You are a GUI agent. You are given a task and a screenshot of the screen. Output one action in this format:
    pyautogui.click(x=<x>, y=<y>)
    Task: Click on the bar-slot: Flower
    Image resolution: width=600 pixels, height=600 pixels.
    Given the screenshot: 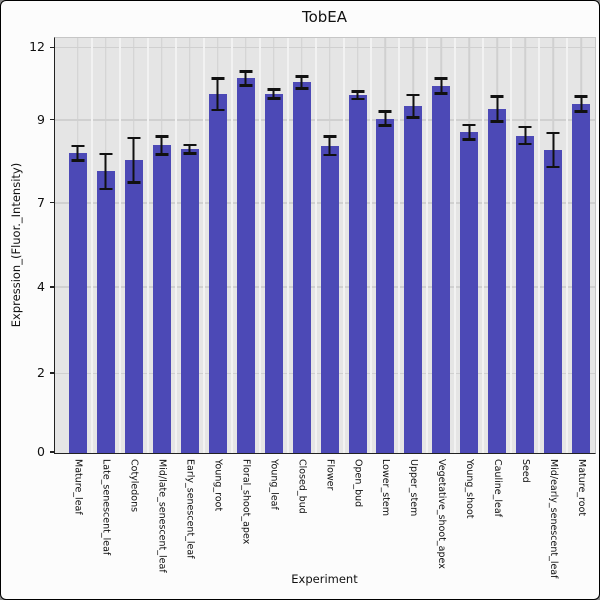 What is the action you would take?
    pyautogui.click(x=329, y=264)
    